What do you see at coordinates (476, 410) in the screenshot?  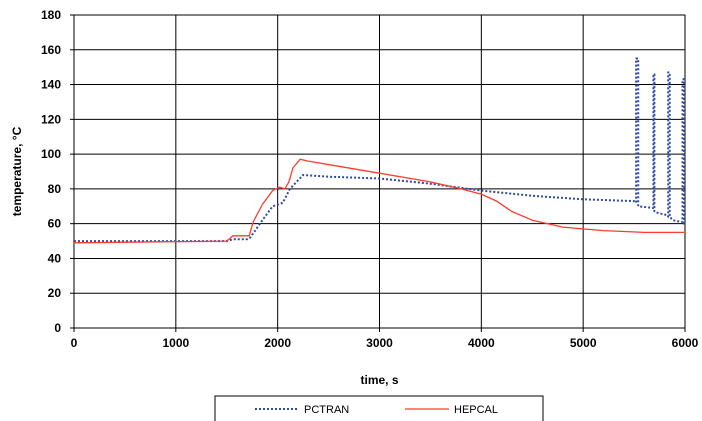 I see `legend-label-hepcal: HEPCAL` at bounding box center [476, 410].